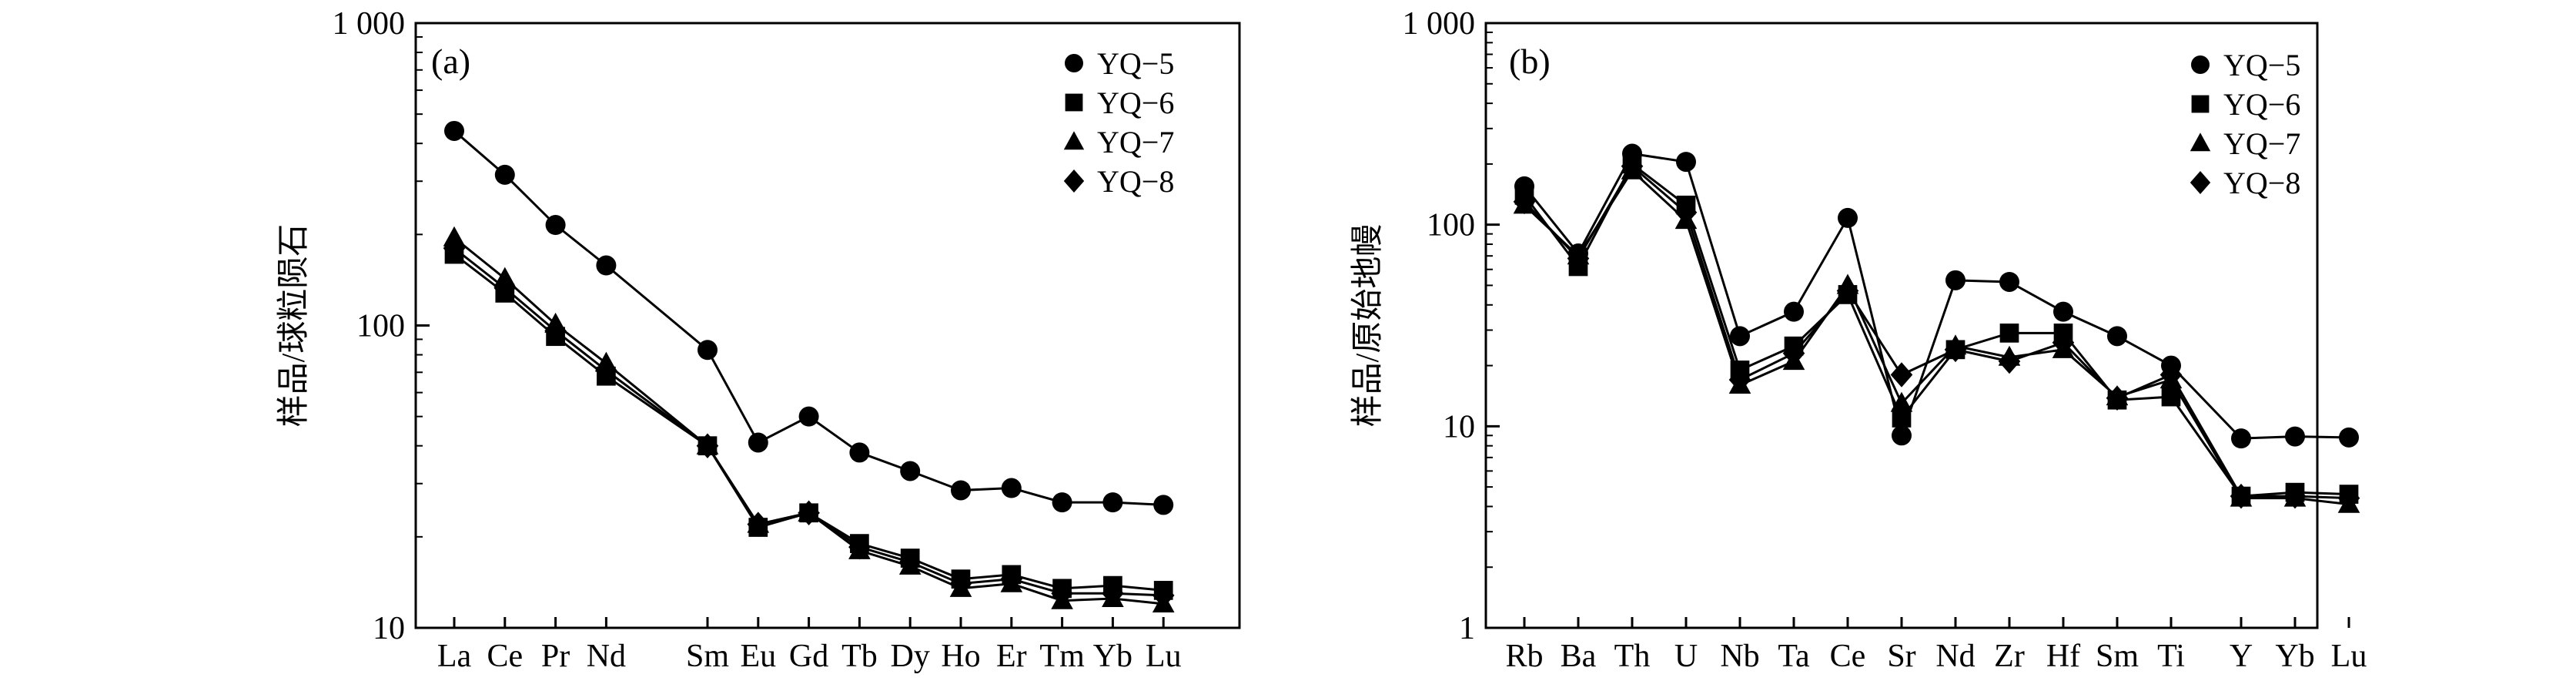  What do you see at coordinates (1164, 657) in the screenshot?
I see `x-tick-label: Lu` at bounding box center [1164, 657].